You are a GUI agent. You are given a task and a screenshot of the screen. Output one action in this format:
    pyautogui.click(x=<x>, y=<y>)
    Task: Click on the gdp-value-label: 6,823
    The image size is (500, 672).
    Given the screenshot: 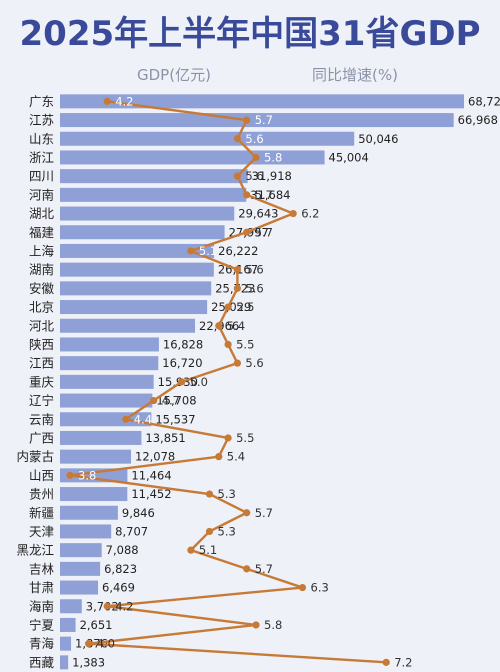 What is the action you would take?
    pyautogui.click(x=120, y=569)
    